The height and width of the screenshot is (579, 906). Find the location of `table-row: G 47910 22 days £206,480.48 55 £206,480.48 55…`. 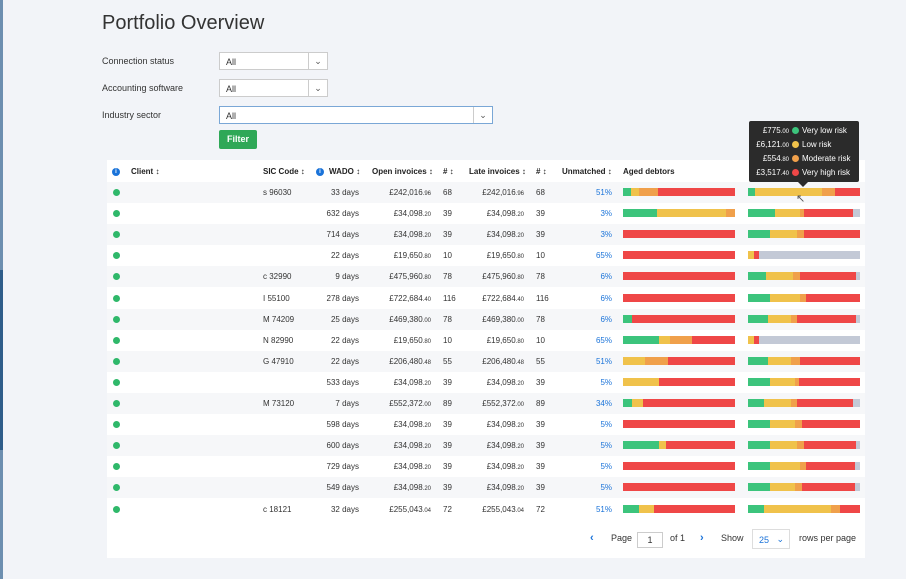

table-row: G 47910 22 days £206,480.48 55 £206,480.48 55… is located at coordinates (486, 361).